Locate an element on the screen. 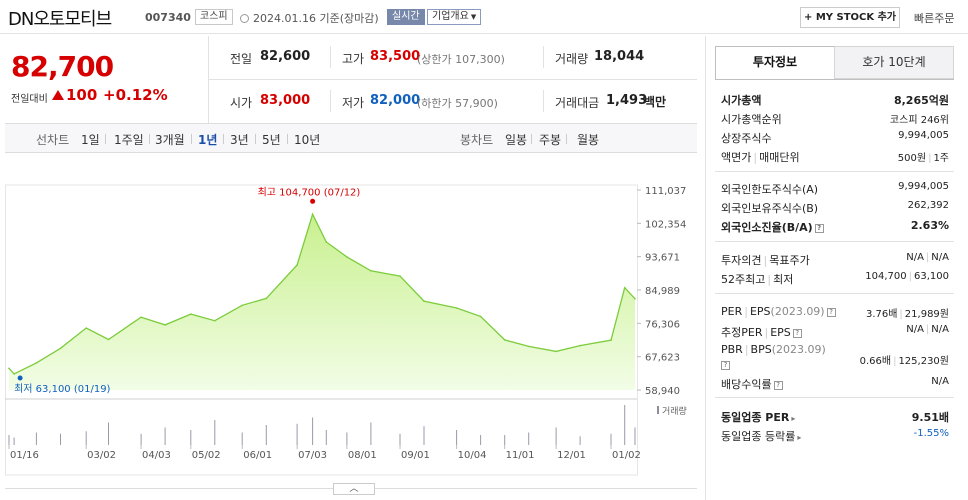  period-1y: 1년 is located at coordinates (208, 140).